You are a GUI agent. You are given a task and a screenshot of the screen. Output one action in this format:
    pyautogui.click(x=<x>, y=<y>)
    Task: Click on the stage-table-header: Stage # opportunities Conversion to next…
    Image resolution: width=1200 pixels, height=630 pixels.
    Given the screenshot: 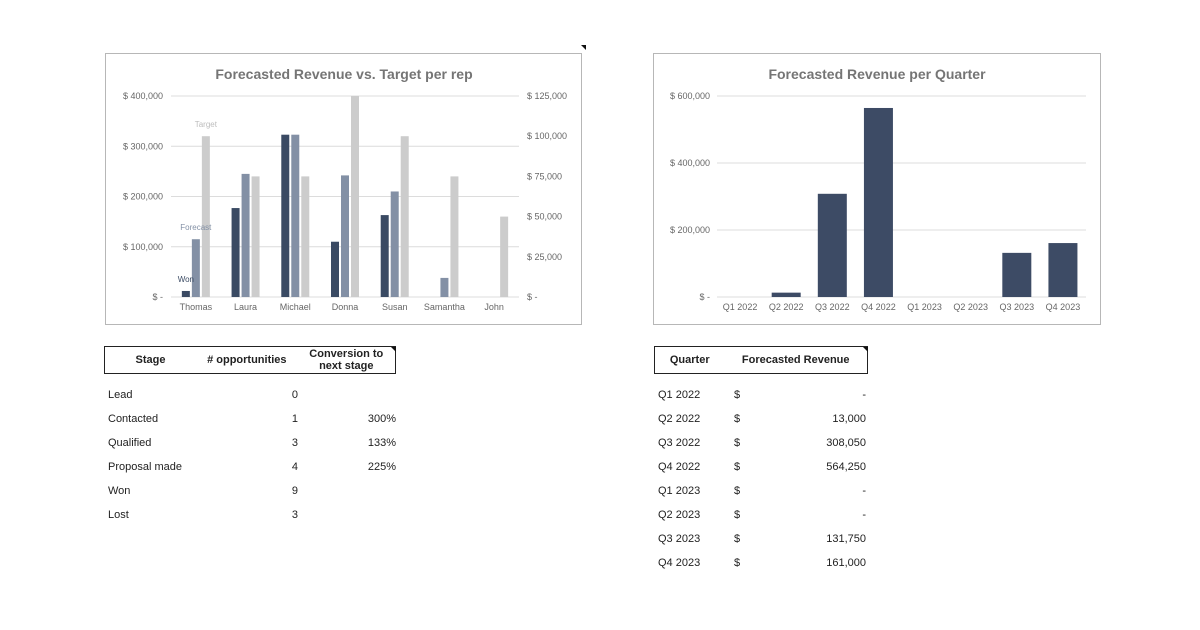 What is the action you would take?
    pyautogui.click(x=250, y=360)
    